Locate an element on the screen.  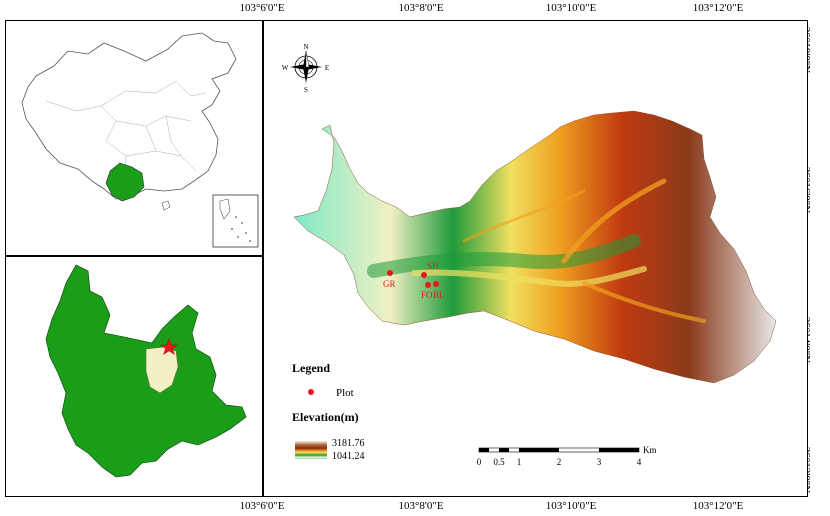
study-site-star-icon is located at coordinates (169, 346).